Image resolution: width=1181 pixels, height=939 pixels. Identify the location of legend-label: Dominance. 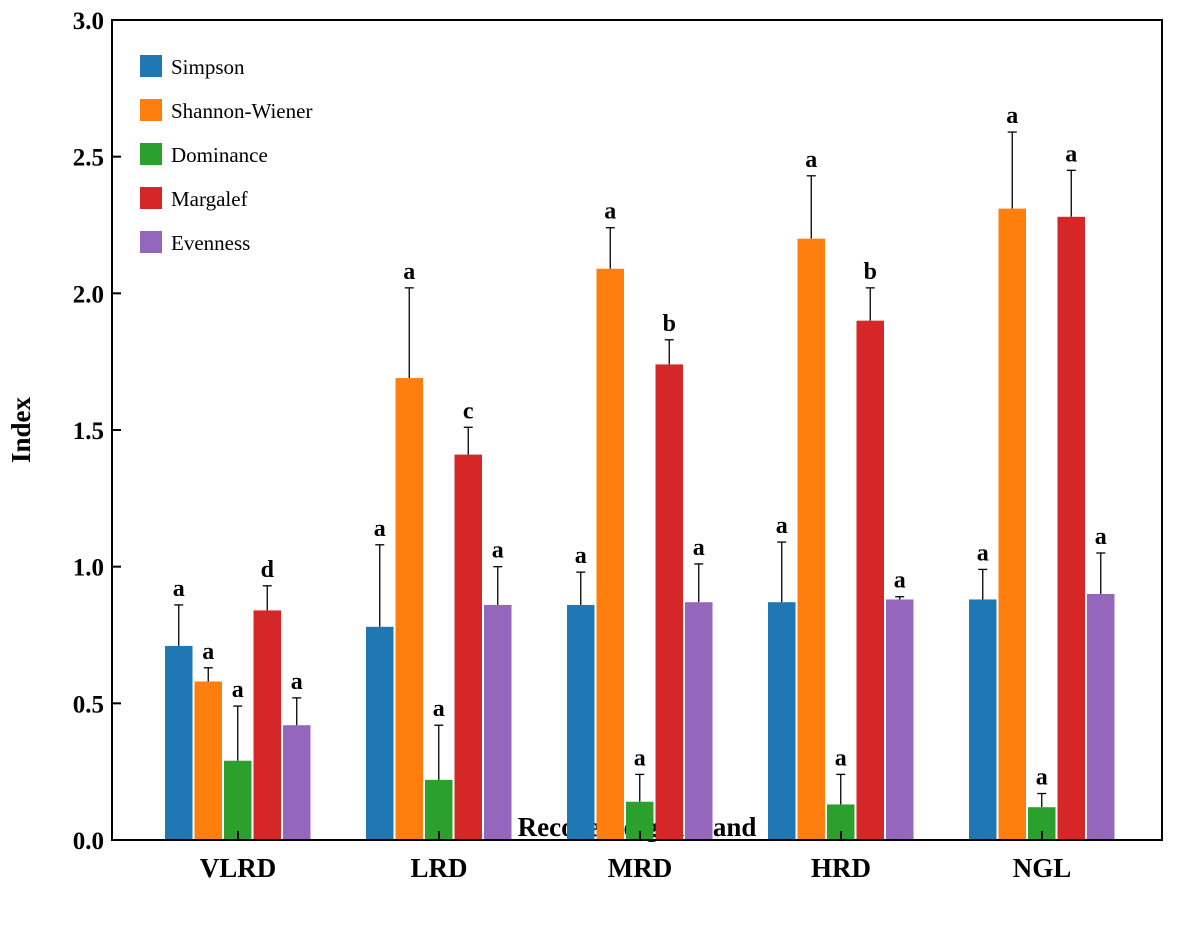
(219, 155).